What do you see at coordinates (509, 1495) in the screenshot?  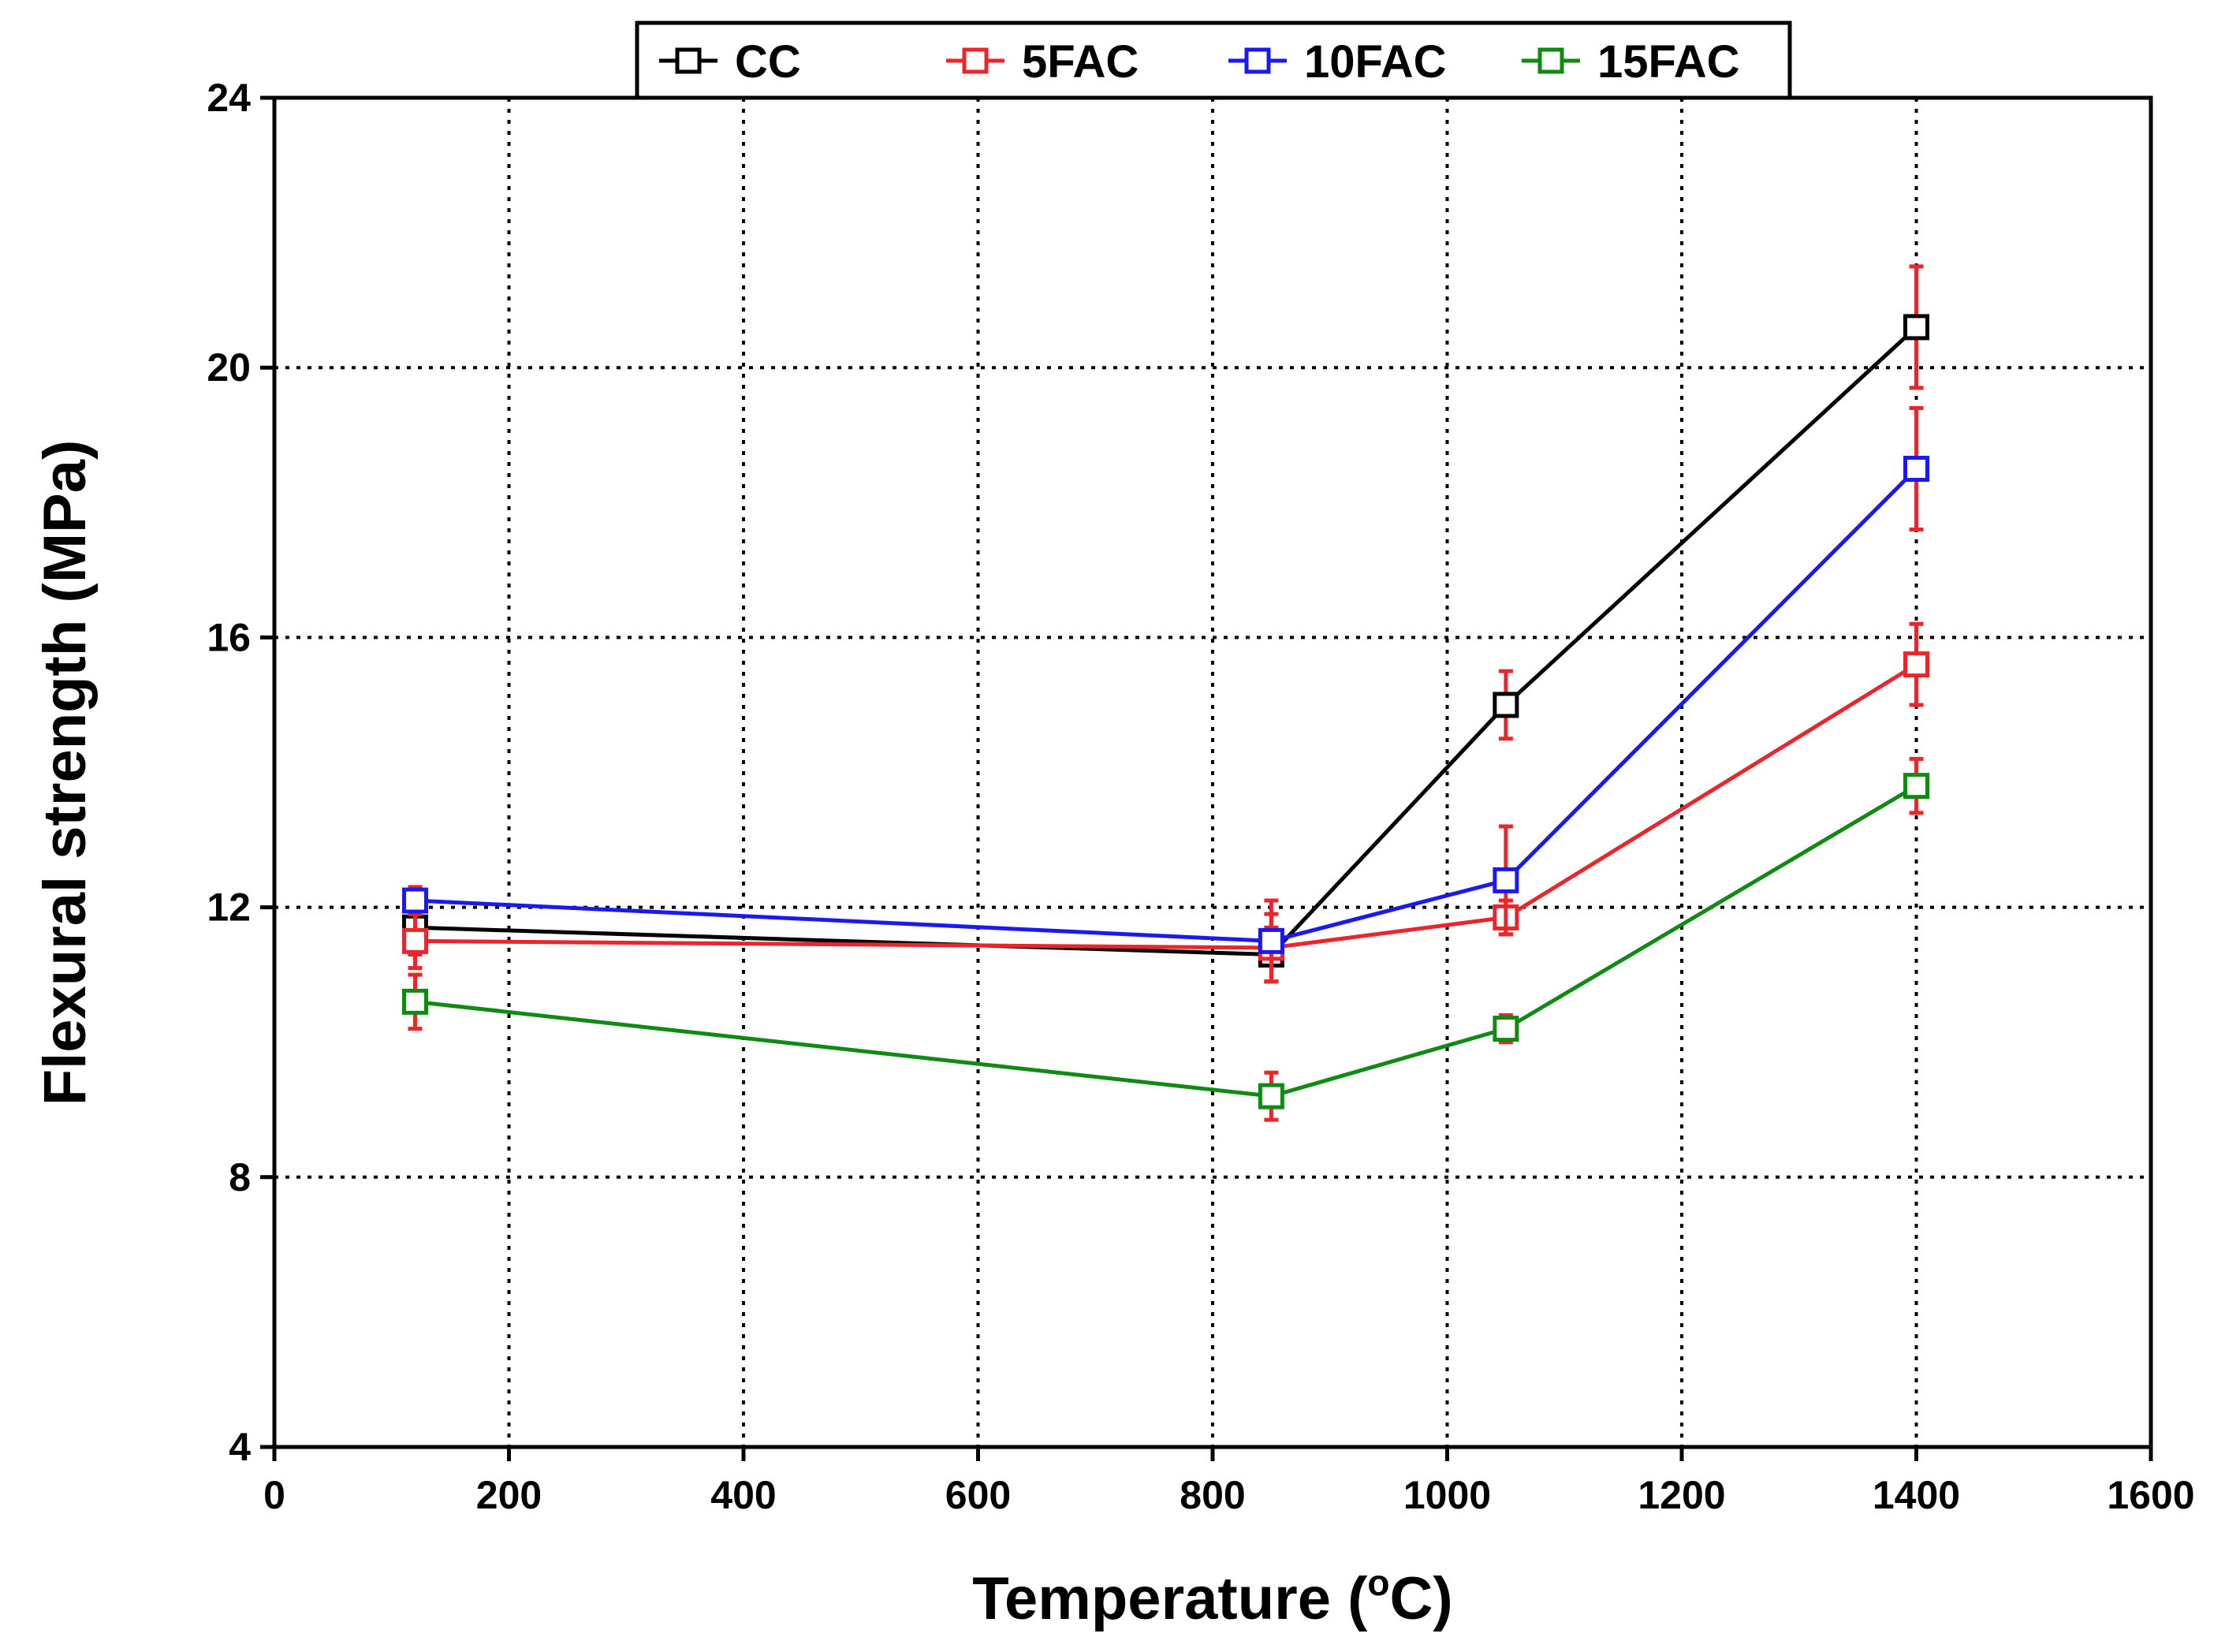 I see `x-tick-label: 200` at bounding box center [509, 1495].